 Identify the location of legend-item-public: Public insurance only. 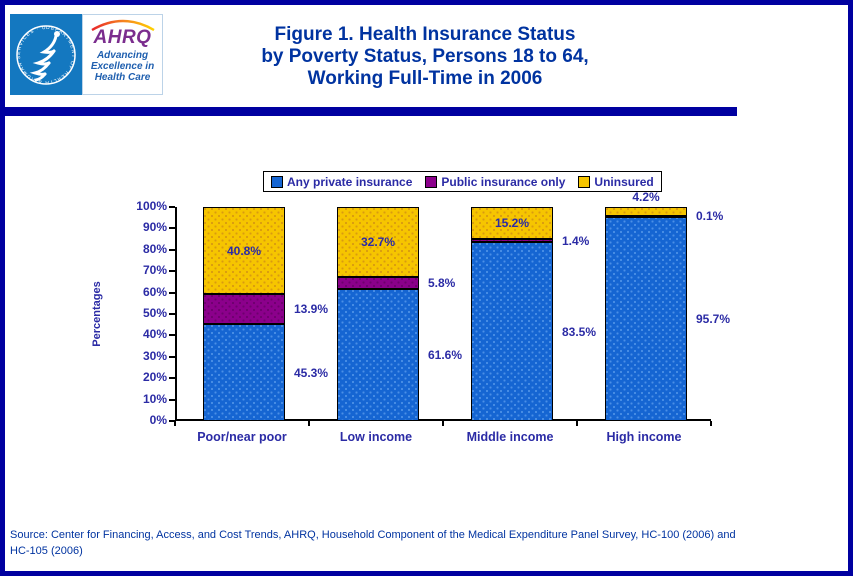
(495, 182).